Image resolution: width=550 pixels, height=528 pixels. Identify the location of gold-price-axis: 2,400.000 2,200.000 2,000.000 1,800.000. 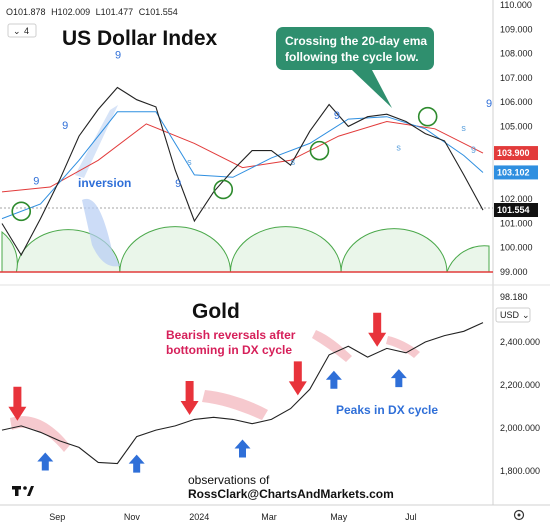
(520, 406).